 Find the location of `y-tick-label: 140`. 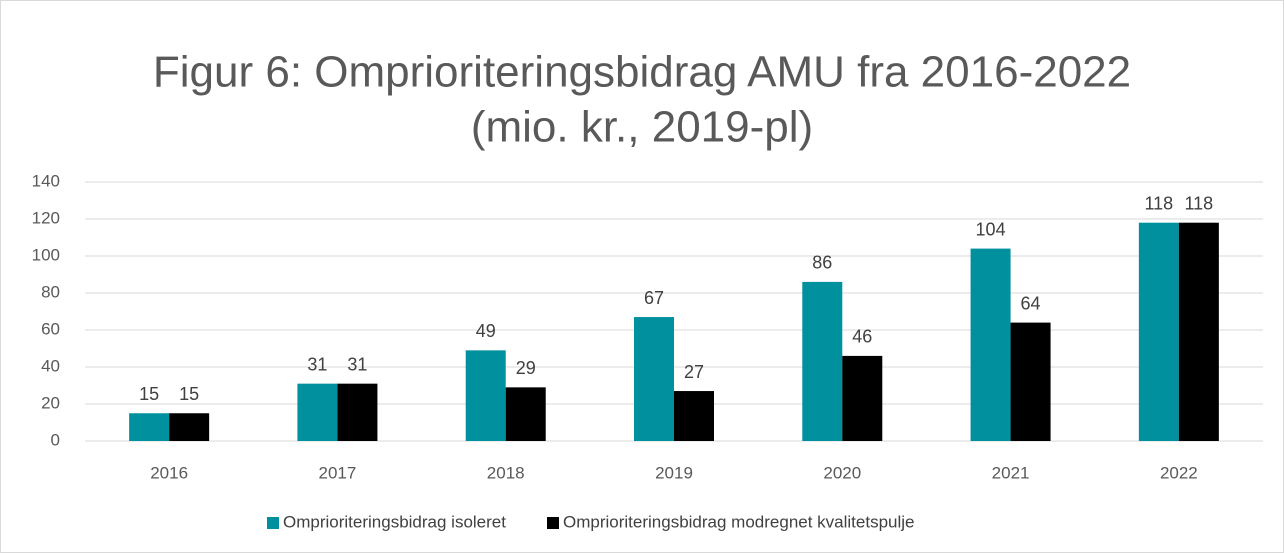

y-tick-label: 140 is located at coordinates (46, 180).